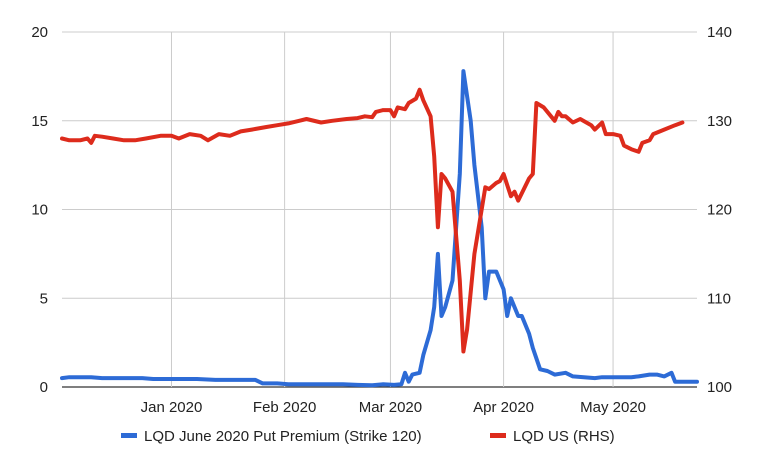  Describe the element at coordinates (283, 436) in the screenshot. I see `legend-label-put-premium: LQD June 2020 Put Premium (Strike 120)` at that location.